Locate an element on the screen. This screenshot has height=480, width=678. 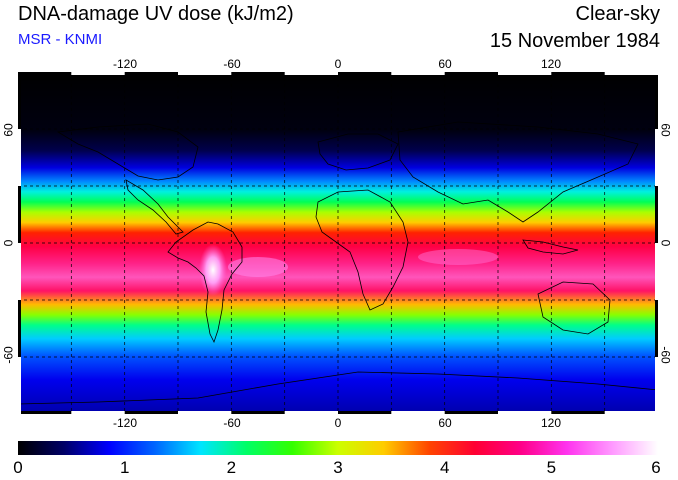
colorbar-label: 5 is located at coordinates (551, 467).